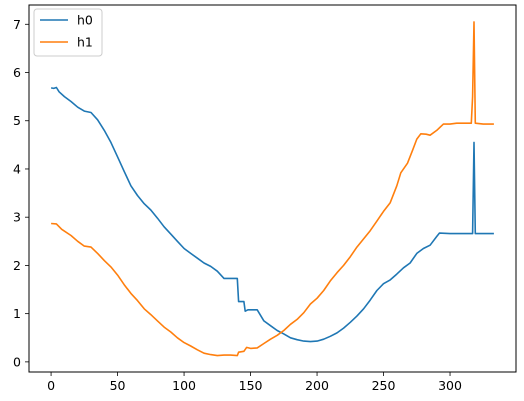  Describe the element at coordinates (17, 217) in the screenshot. I see `y-tick-label: 3` at that location.